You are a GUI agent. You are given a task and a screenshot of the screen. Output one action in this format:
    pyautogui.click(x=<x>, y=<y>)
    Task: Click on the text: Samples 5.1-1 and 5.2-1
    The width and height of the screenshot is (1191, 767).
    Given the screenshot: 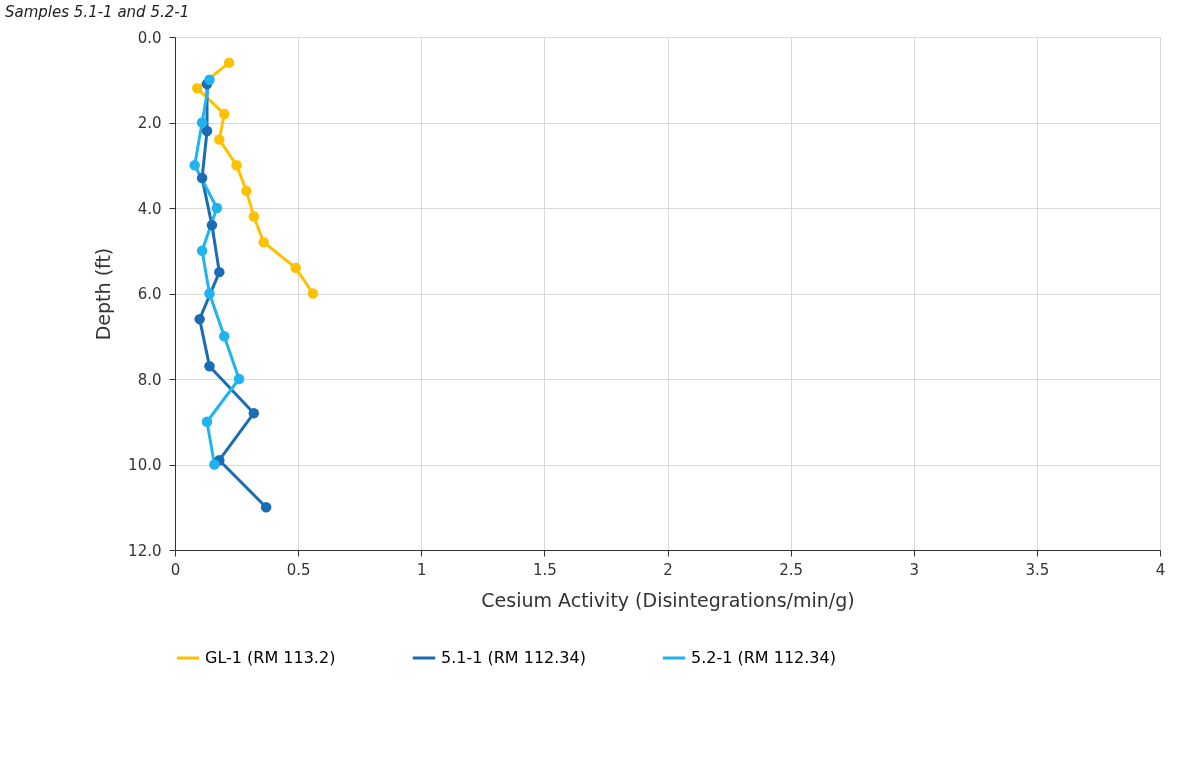 What is the action you would take?
    pyautogui.click(x=97, y=12)
    